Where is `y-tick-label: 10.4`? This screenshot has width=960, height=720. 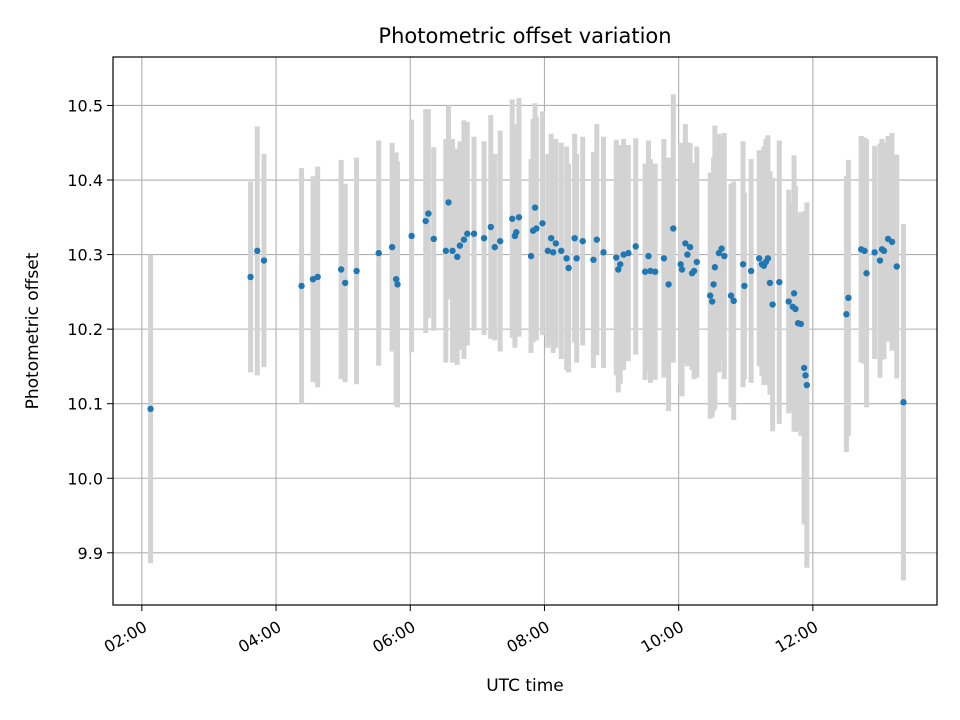 y-tick-label: 10.4 is located at coordinates (85, 180).